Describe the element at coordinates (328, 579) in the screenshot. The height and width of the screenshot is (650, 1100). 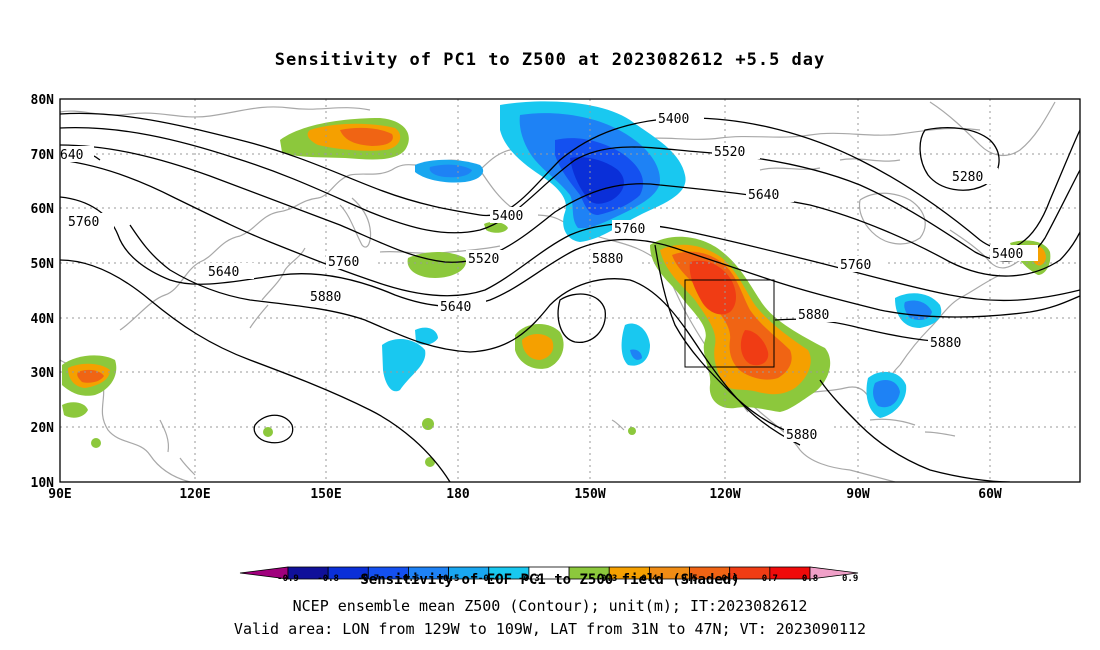
I see `colorbar-tick-label: -0.8` at that location.